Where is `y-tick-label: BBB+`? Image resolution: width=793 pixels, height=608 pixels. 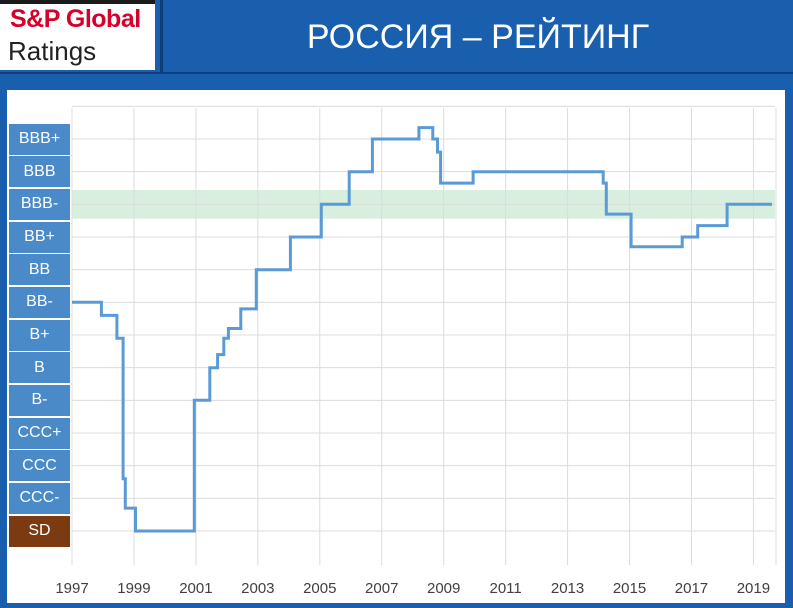 y-tick-label: BBB+ is located at coordinates (39, 139).